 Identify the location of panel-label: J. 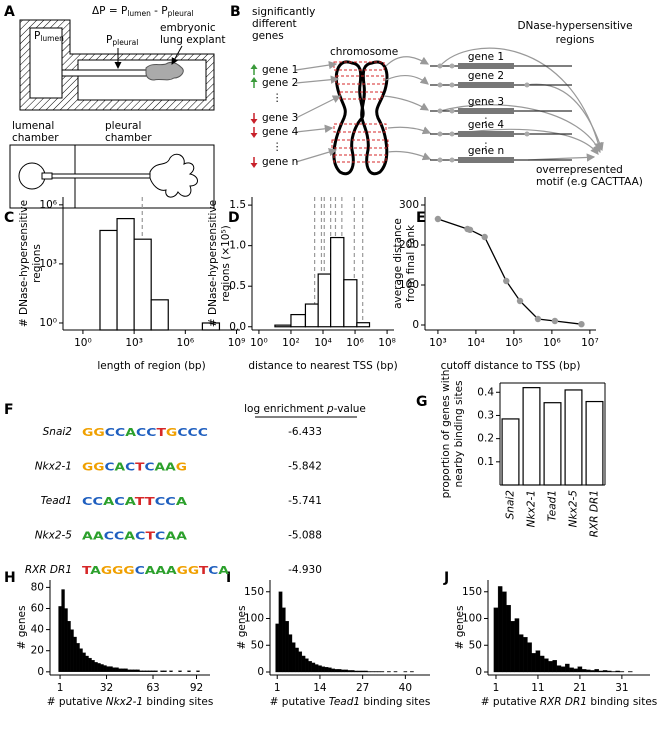
(446, 578).